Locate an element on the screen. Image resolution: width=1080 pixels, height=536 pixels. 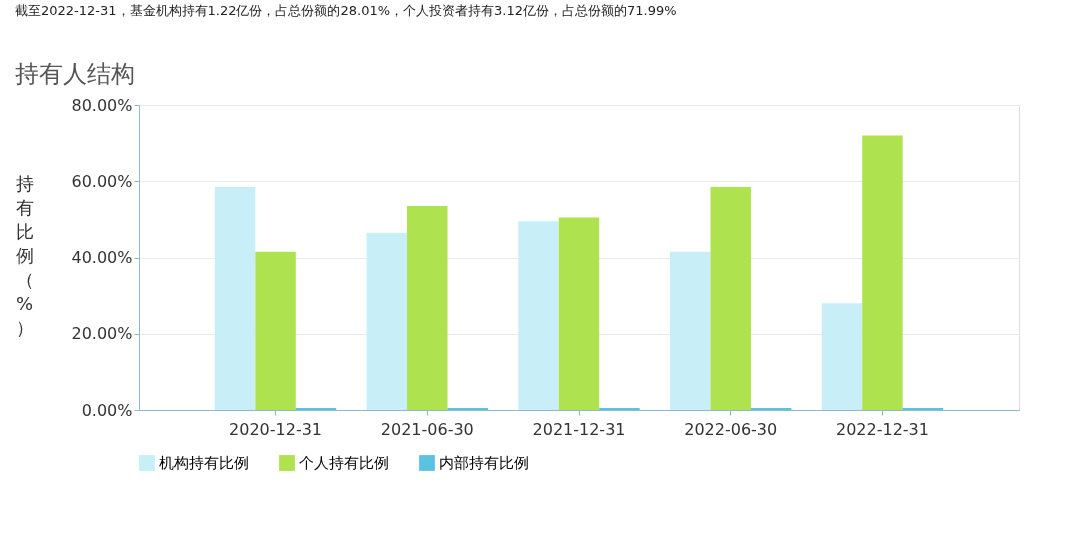
y-tick-label: 0.00% is located at coordinates (107, 410).